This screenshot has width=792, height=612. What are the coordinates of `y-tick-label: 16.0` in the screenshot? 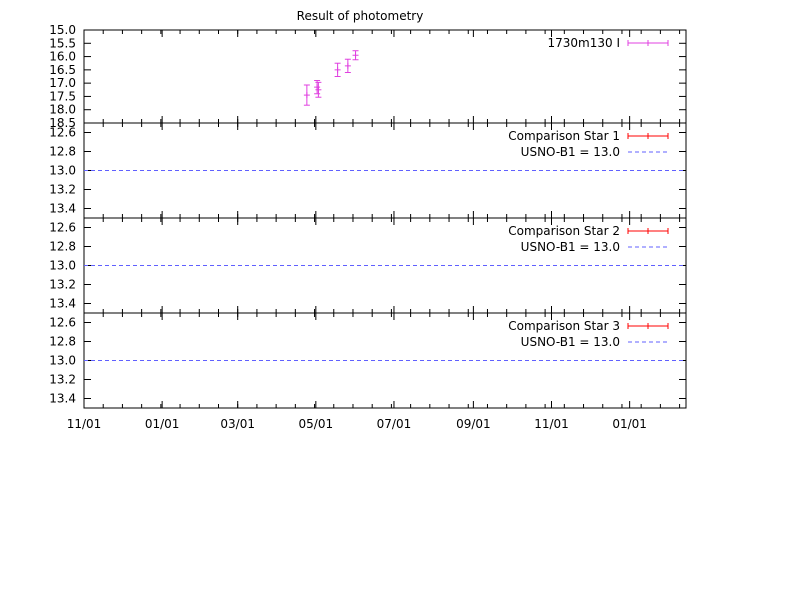 It's located at (62, 57).